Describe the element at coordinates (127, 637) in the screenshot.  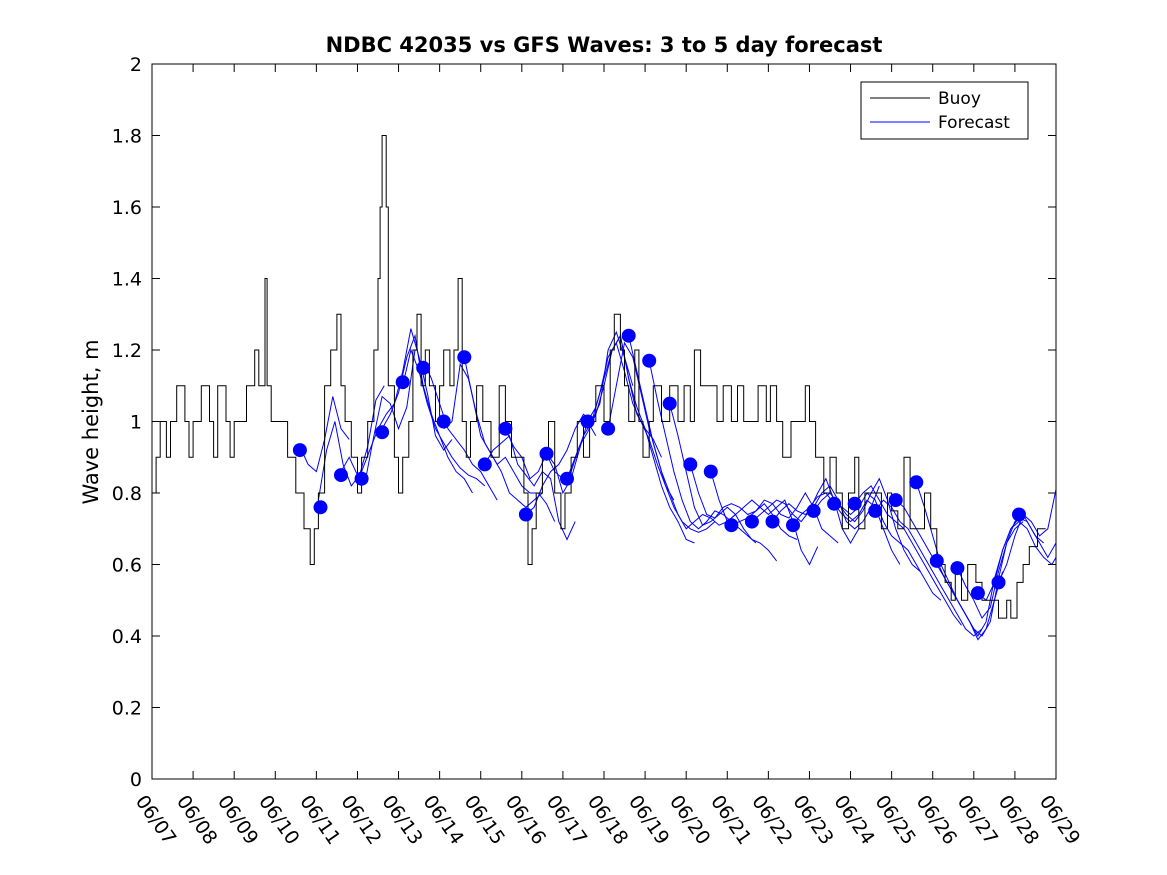
I see `y-tick-label: 0.4` at that location.